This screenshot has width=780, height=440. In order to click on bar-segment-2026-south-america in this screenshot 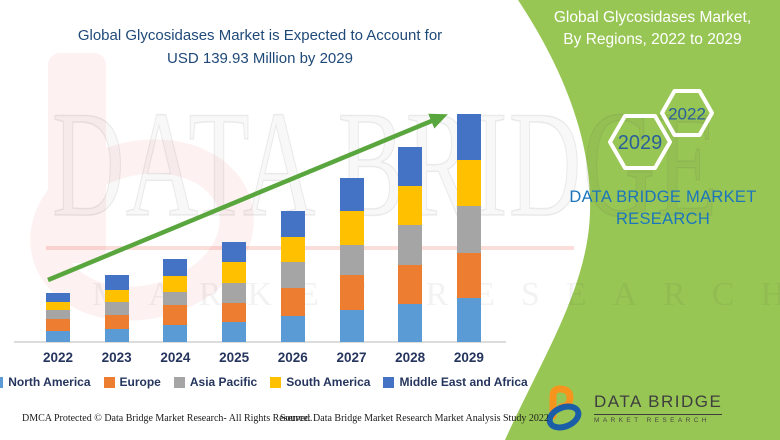, I will do `click(292, 249)`.